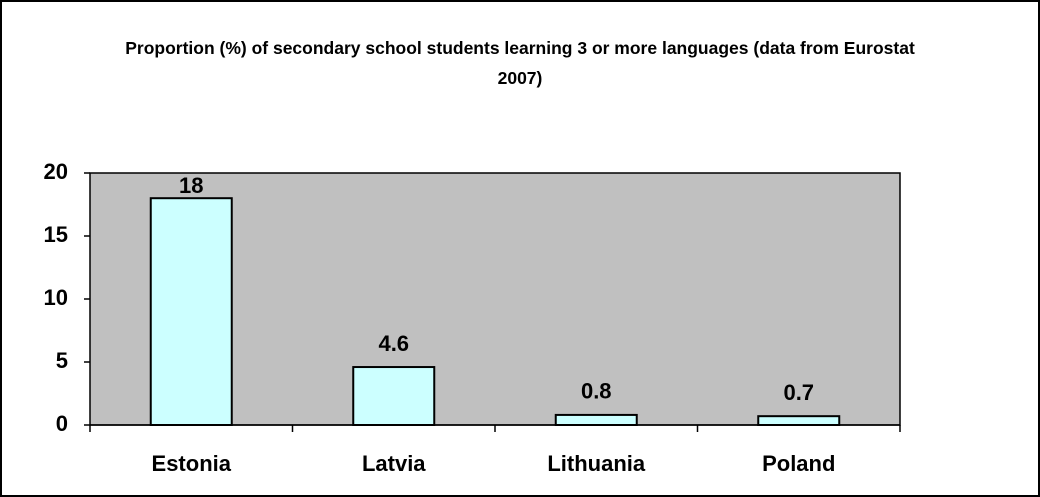 This screenshot has height=497, width=1040. What do you see at coordinates (56, 234) in the screenshot?
I see `y-tick-label: 15` at bounding box center [56, 234].